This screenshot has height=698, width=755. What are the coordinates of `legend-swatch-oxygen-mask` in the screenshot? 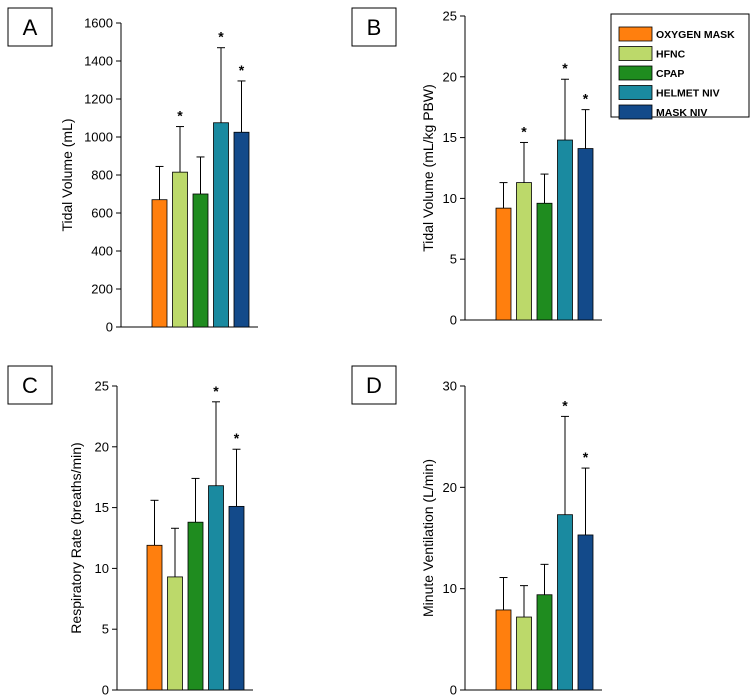 It's located at (635, 34).